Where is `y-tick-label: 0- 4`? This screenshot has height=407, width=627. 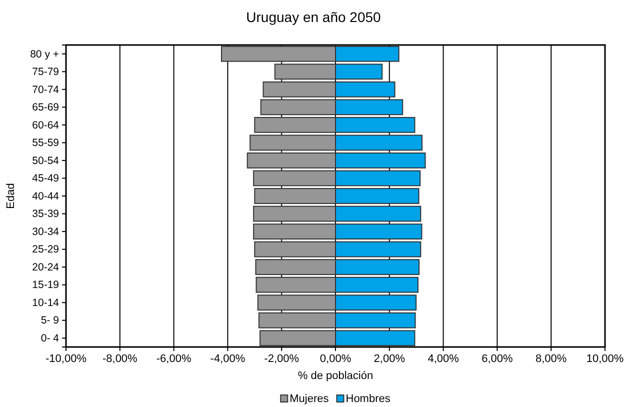
y-tick-label: 0- 4 is located at coordinates (50, 338).